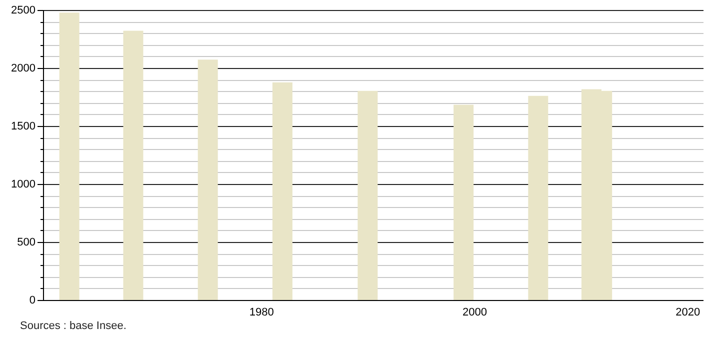 This screenshot has height=340, width=710. Describe the element at coordinates (23, 68) in the screenshot. I see `y-tick-label: 2000` at that location.